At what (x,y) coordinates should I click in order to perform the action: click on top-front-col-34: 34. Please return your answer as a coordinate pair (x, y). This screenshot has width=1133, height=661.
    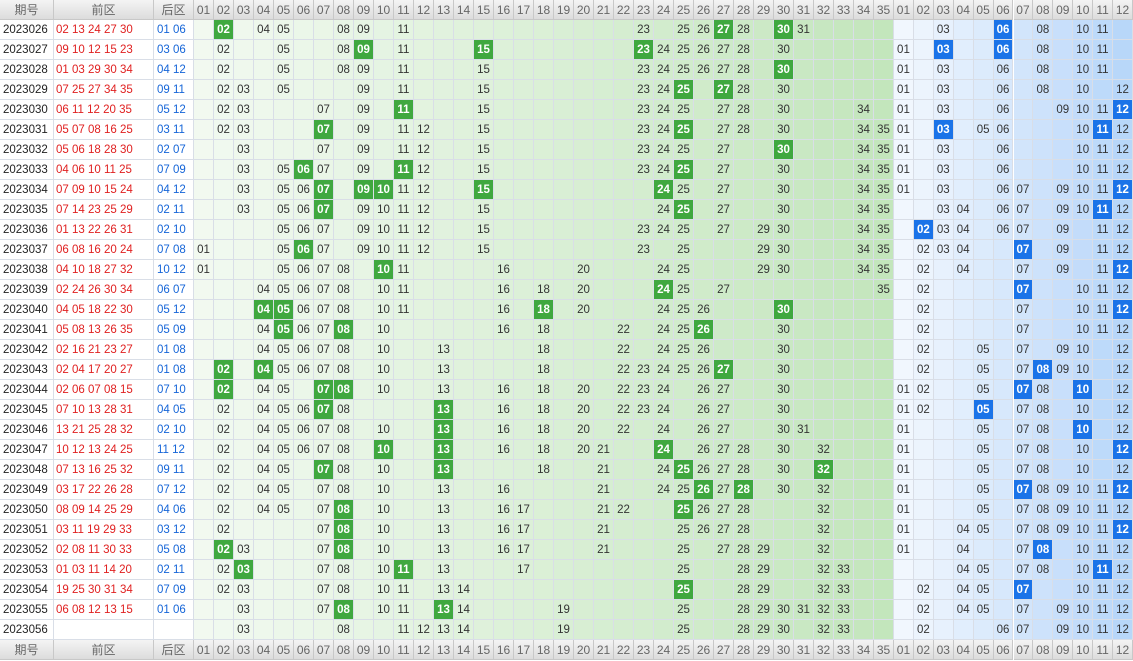
    Looking at the image, I should click on (864, 10).